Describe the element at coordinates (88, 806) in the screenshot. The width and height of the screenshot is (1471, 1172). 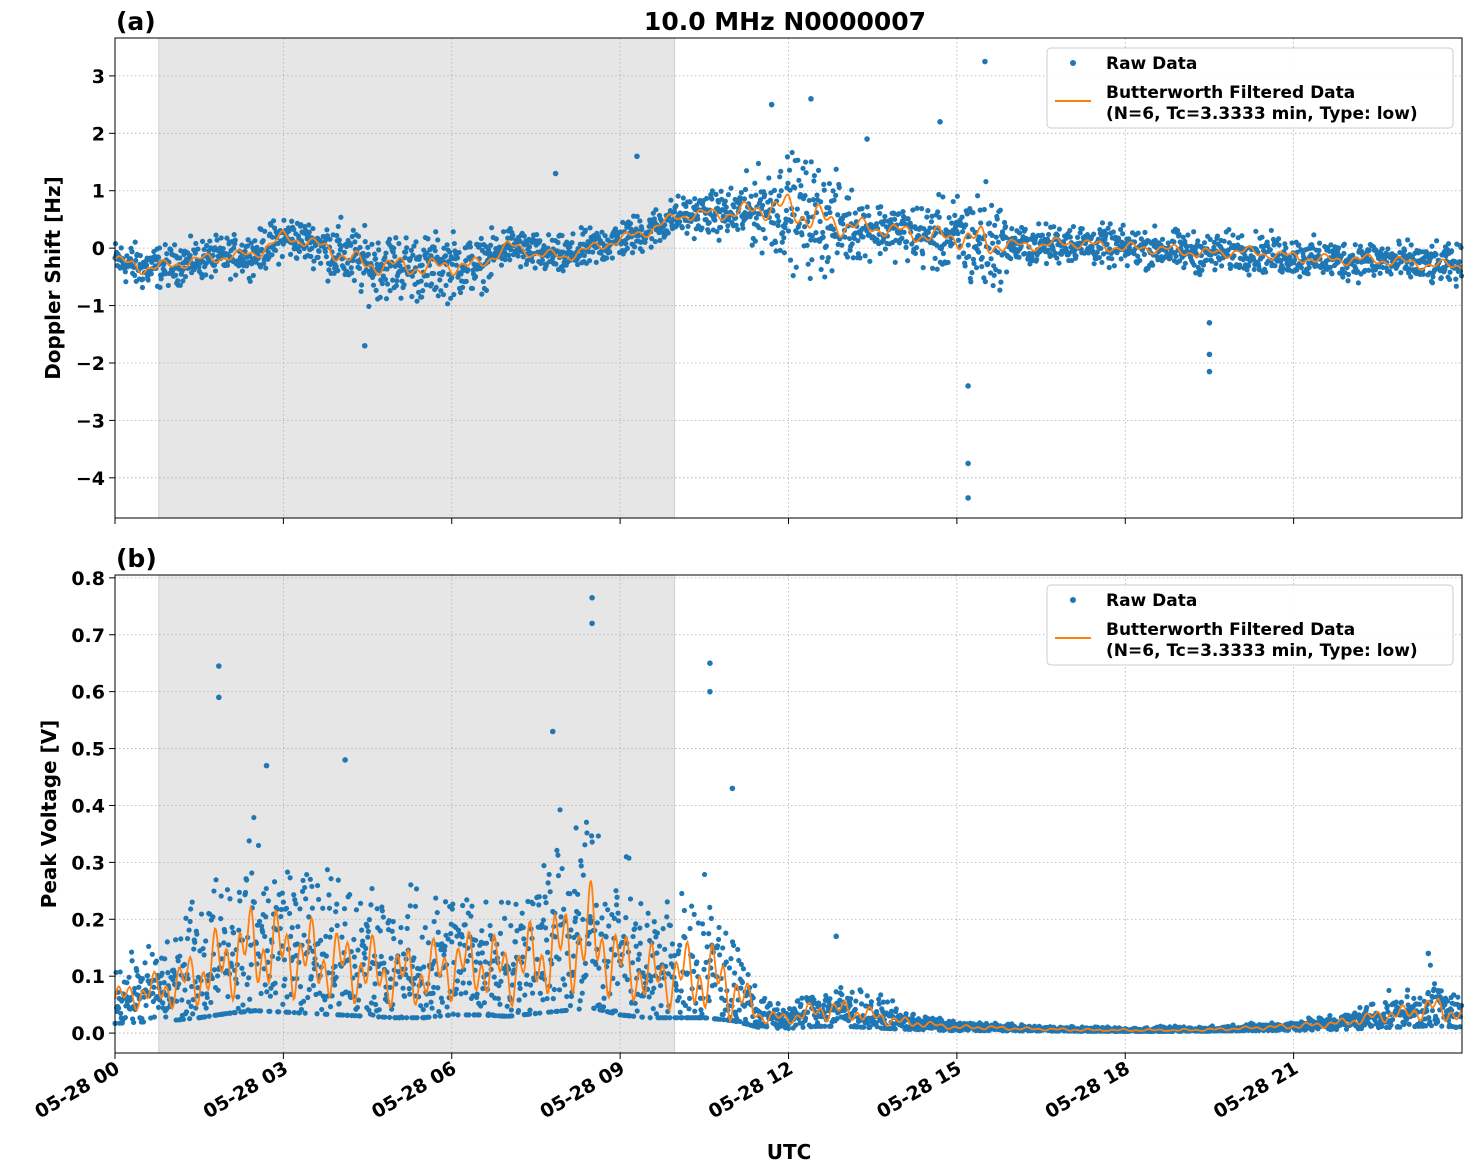
I see `y-tick-label: 0.4` at that location.